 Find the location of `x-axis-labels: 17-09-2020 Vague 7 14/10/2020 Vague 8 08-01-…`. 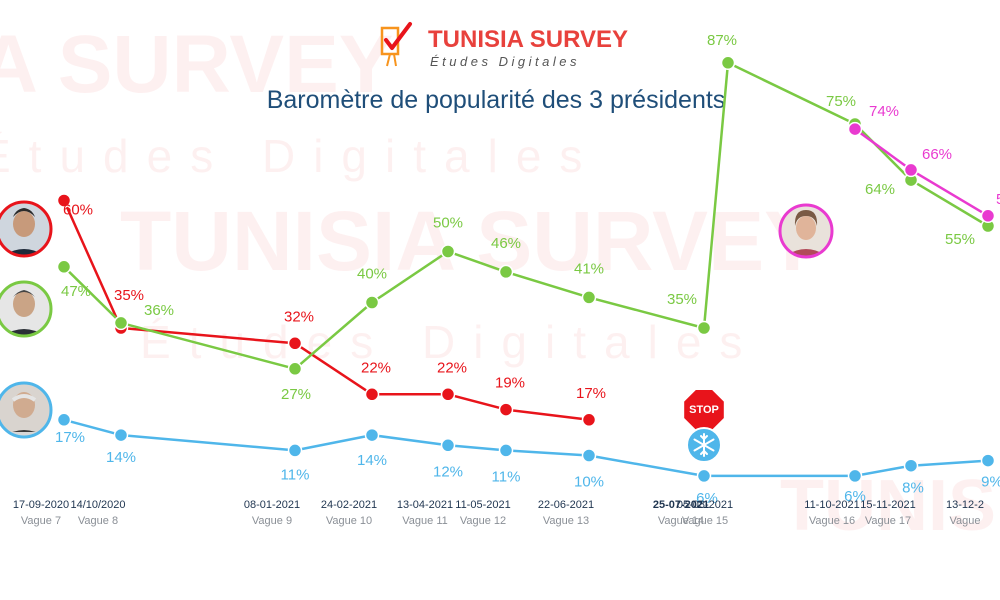

x-axis-labels: 17-09-2020 Vague 7 14/10/2020 Vague 8 08-01-… is located at coordinates (498, 513).